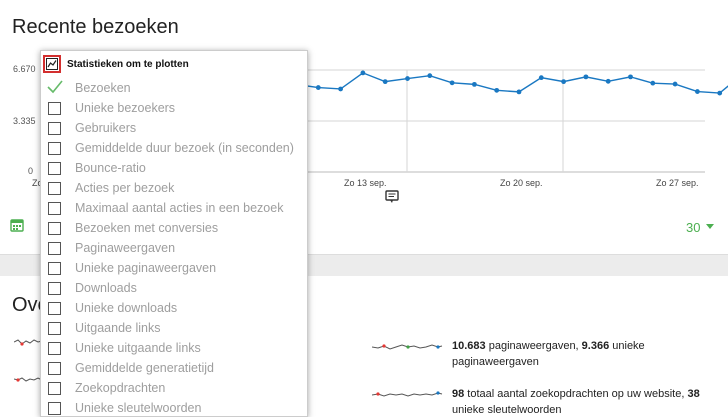 The image size is (728, 417). What do you see at coordinates (174, 128) in the screenshot?
I see `metric-option: Gebruikers` at bounding box center [174, 128].